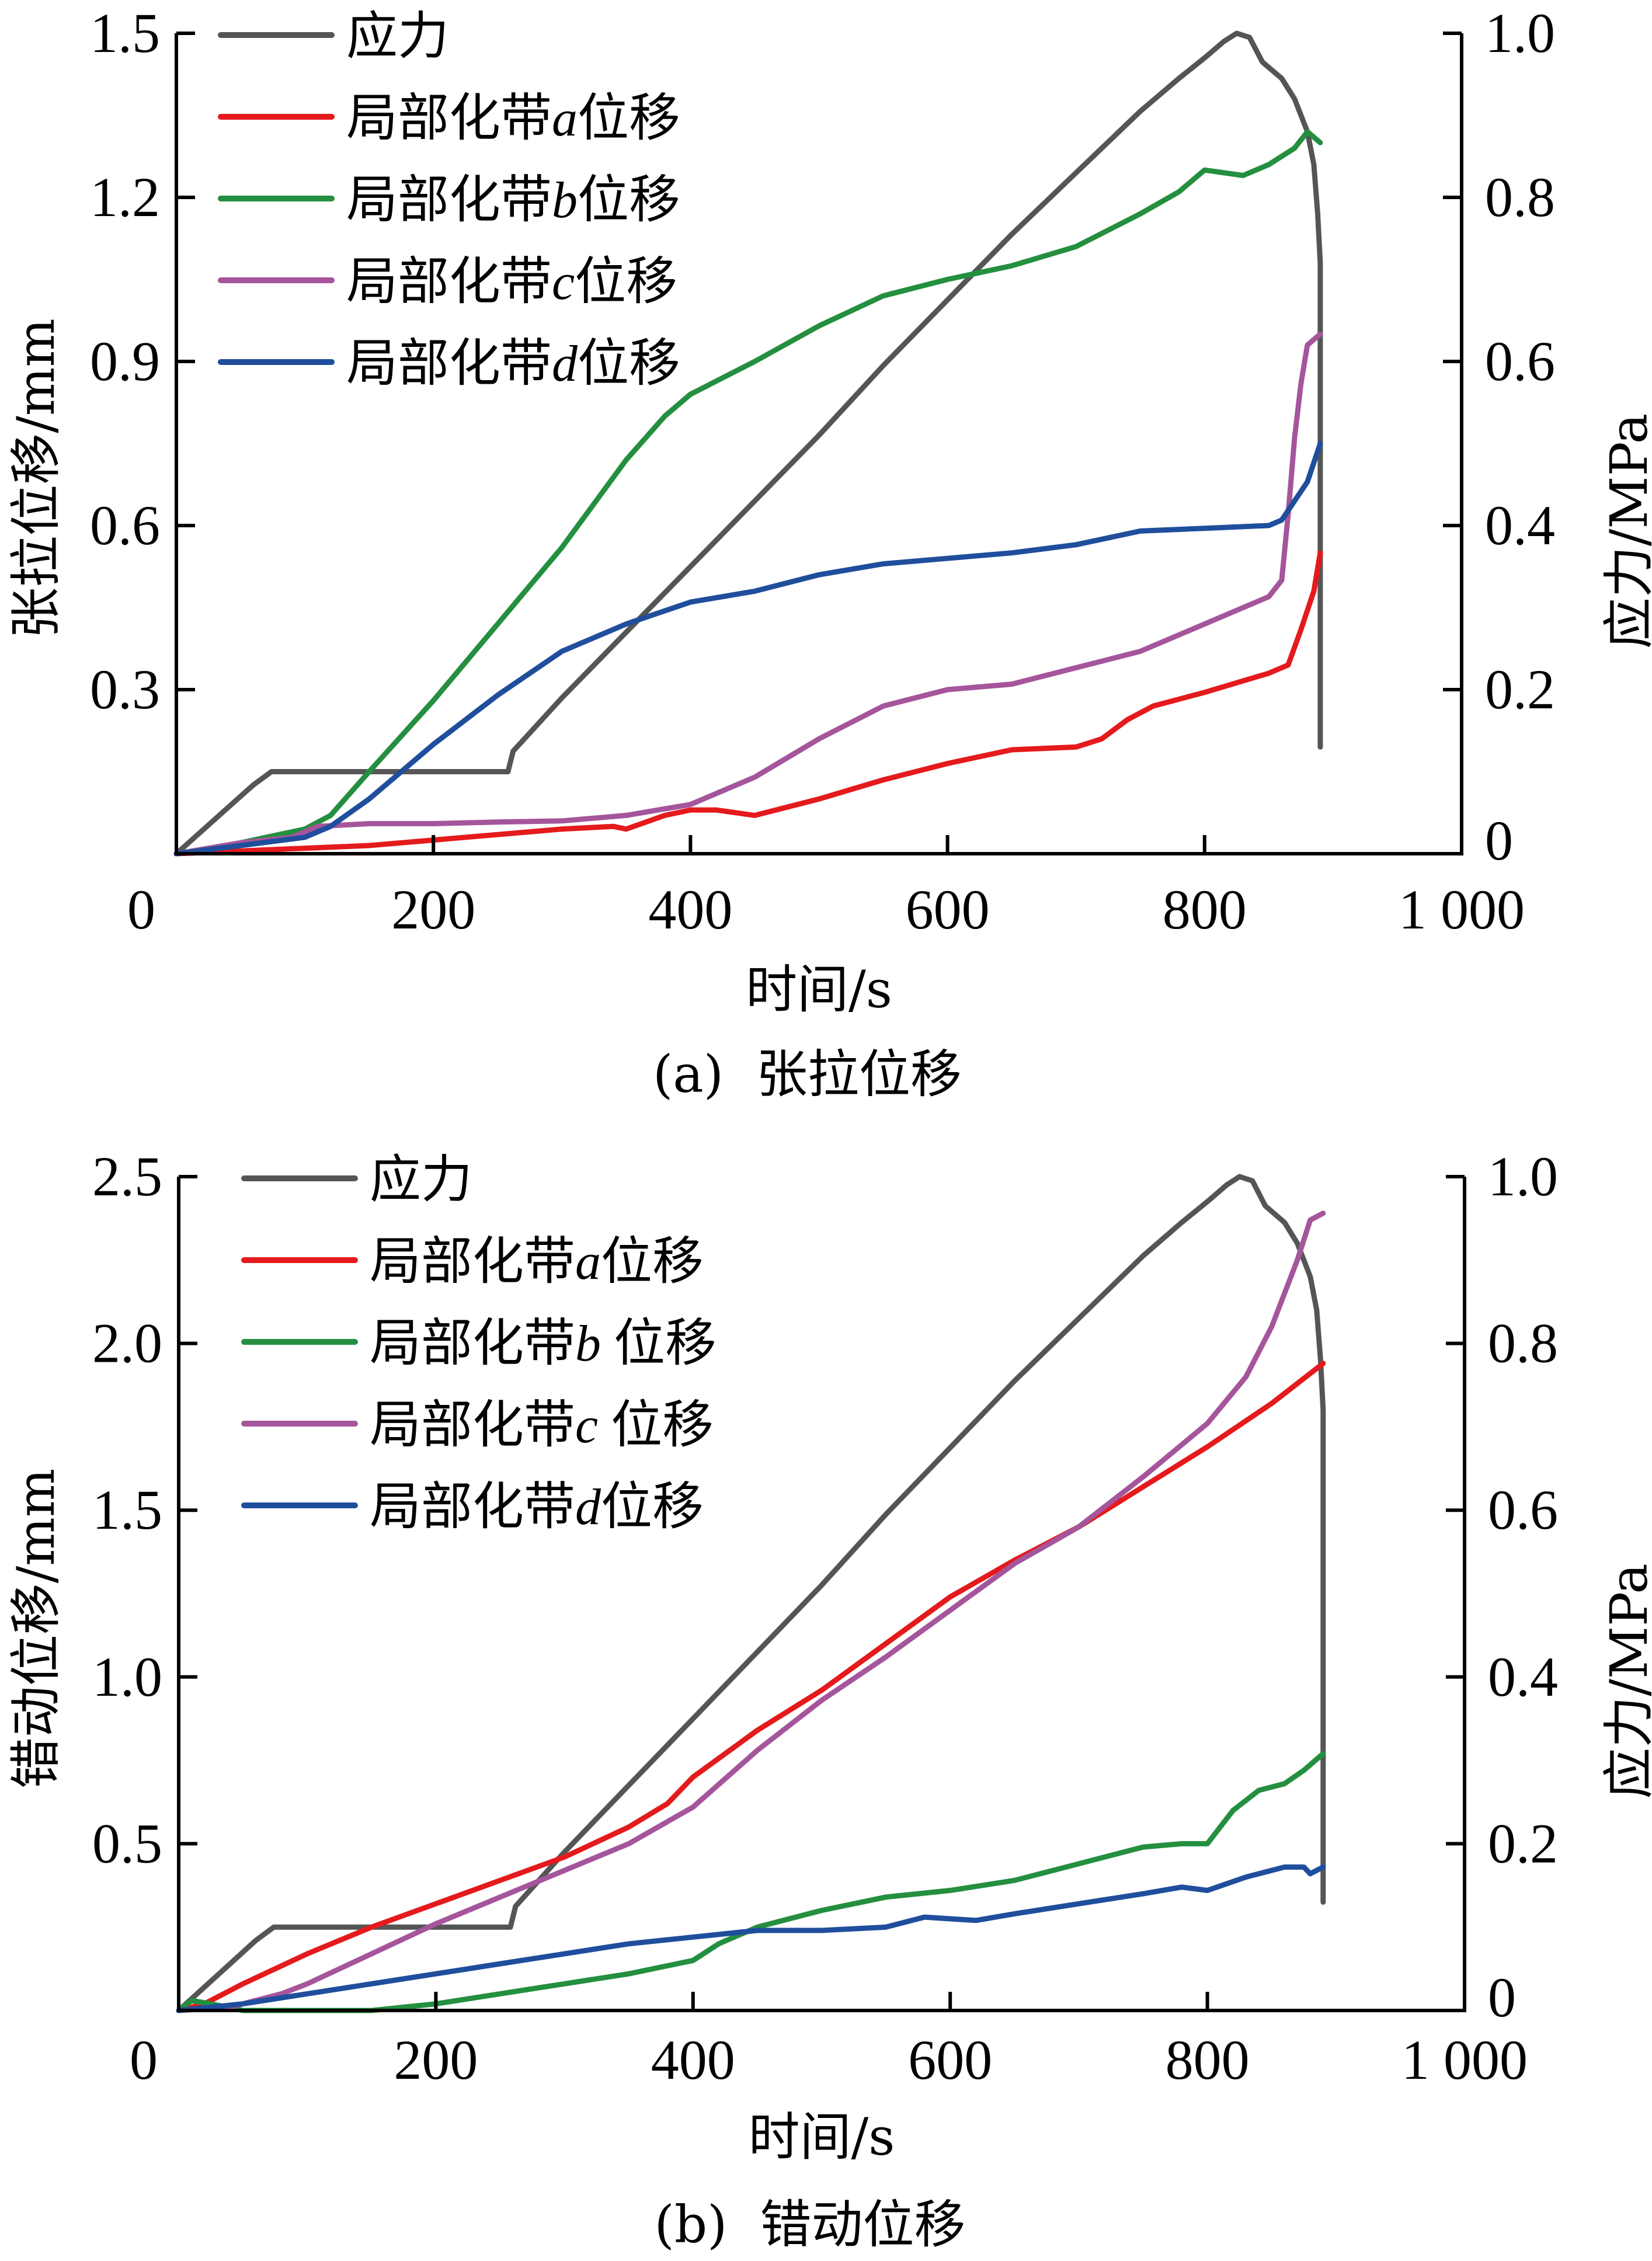 This screenshot has height=2261, width=1652. I want to click on panel-a-y-axis-title: 张拉位移/mm, so click(36, 478).